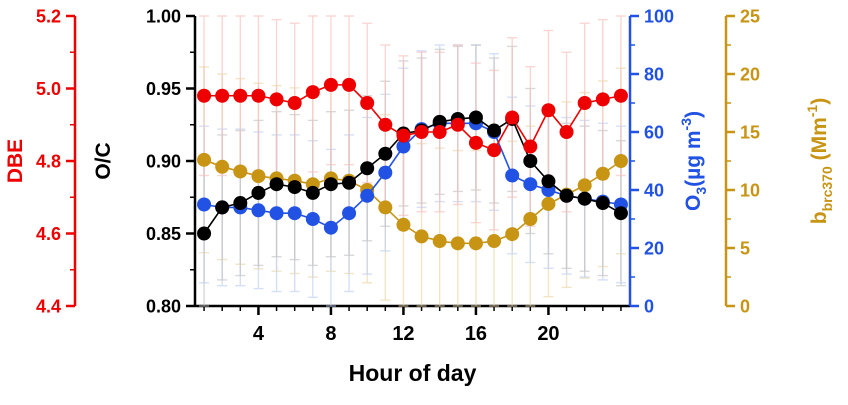  Describe the element at coordinates (745, 249) in the screenshot. I see `y-tick-label-brc: 5` at that location.